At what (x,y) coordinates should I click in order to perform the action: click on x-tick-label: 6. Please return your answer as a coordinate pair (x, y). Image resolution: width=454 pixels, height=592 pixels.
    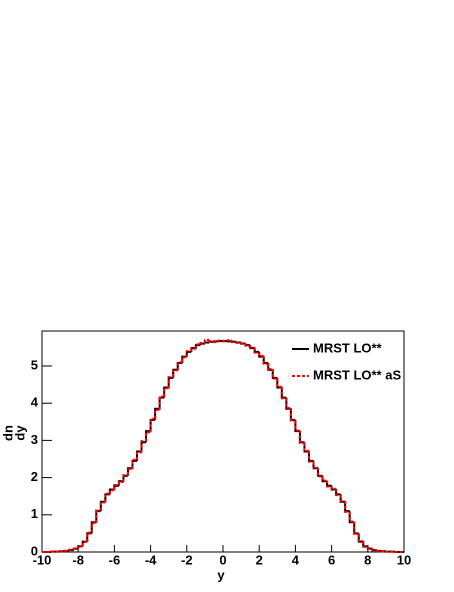
    Looking at the image, I should click on (331, 559).